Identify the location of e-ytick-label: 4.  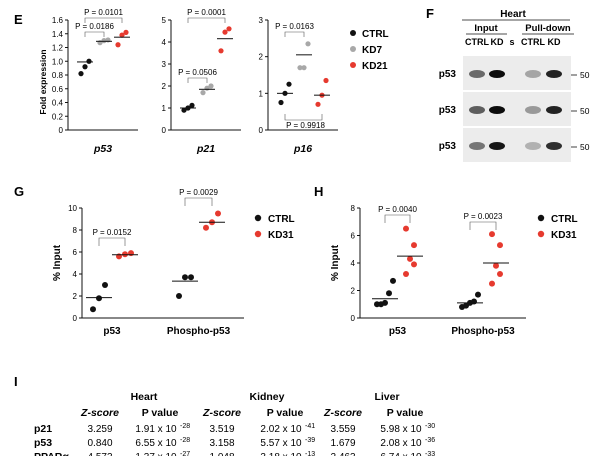
(164, 42).